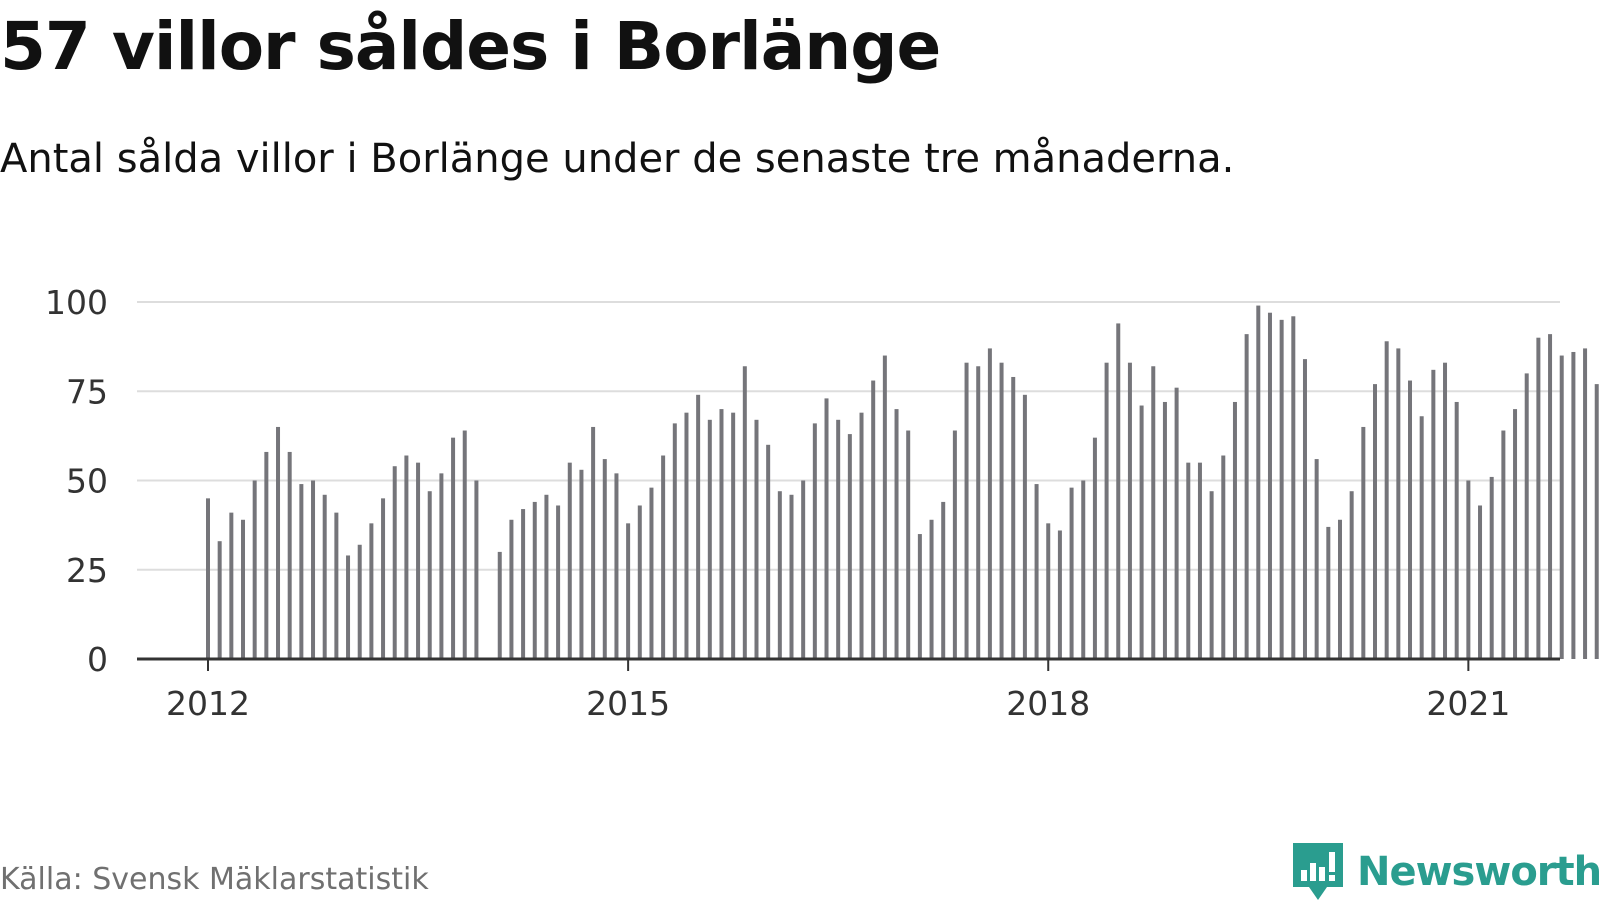 The width and height of the screenshot is (1600, 900). I want to click on y-axis-labels: 0 25 50 75 100, so click(76, 481).